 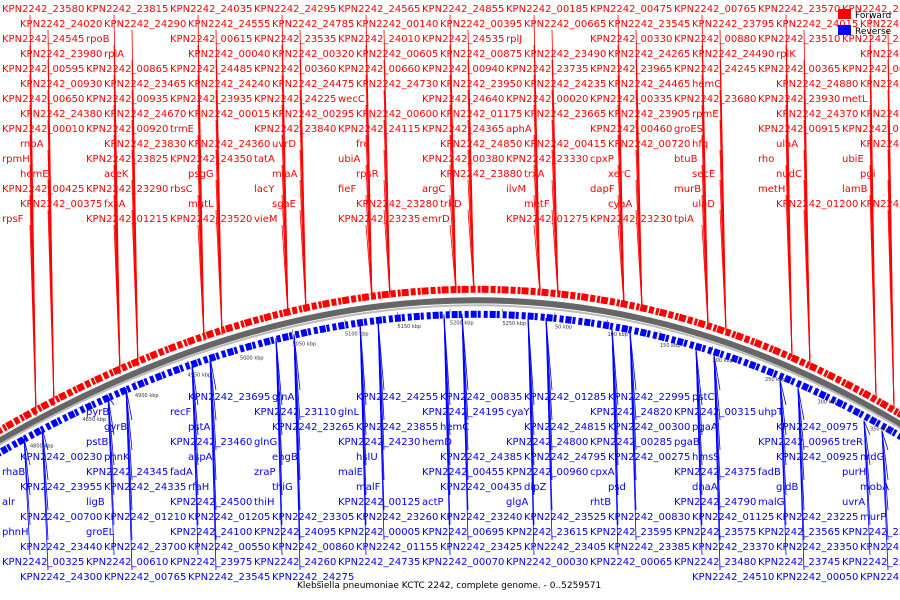 What do you see at coordinates (115, 204) in the screenshot?
I see `forward-gene-label: fxsA` at bounding box center [115, 204].